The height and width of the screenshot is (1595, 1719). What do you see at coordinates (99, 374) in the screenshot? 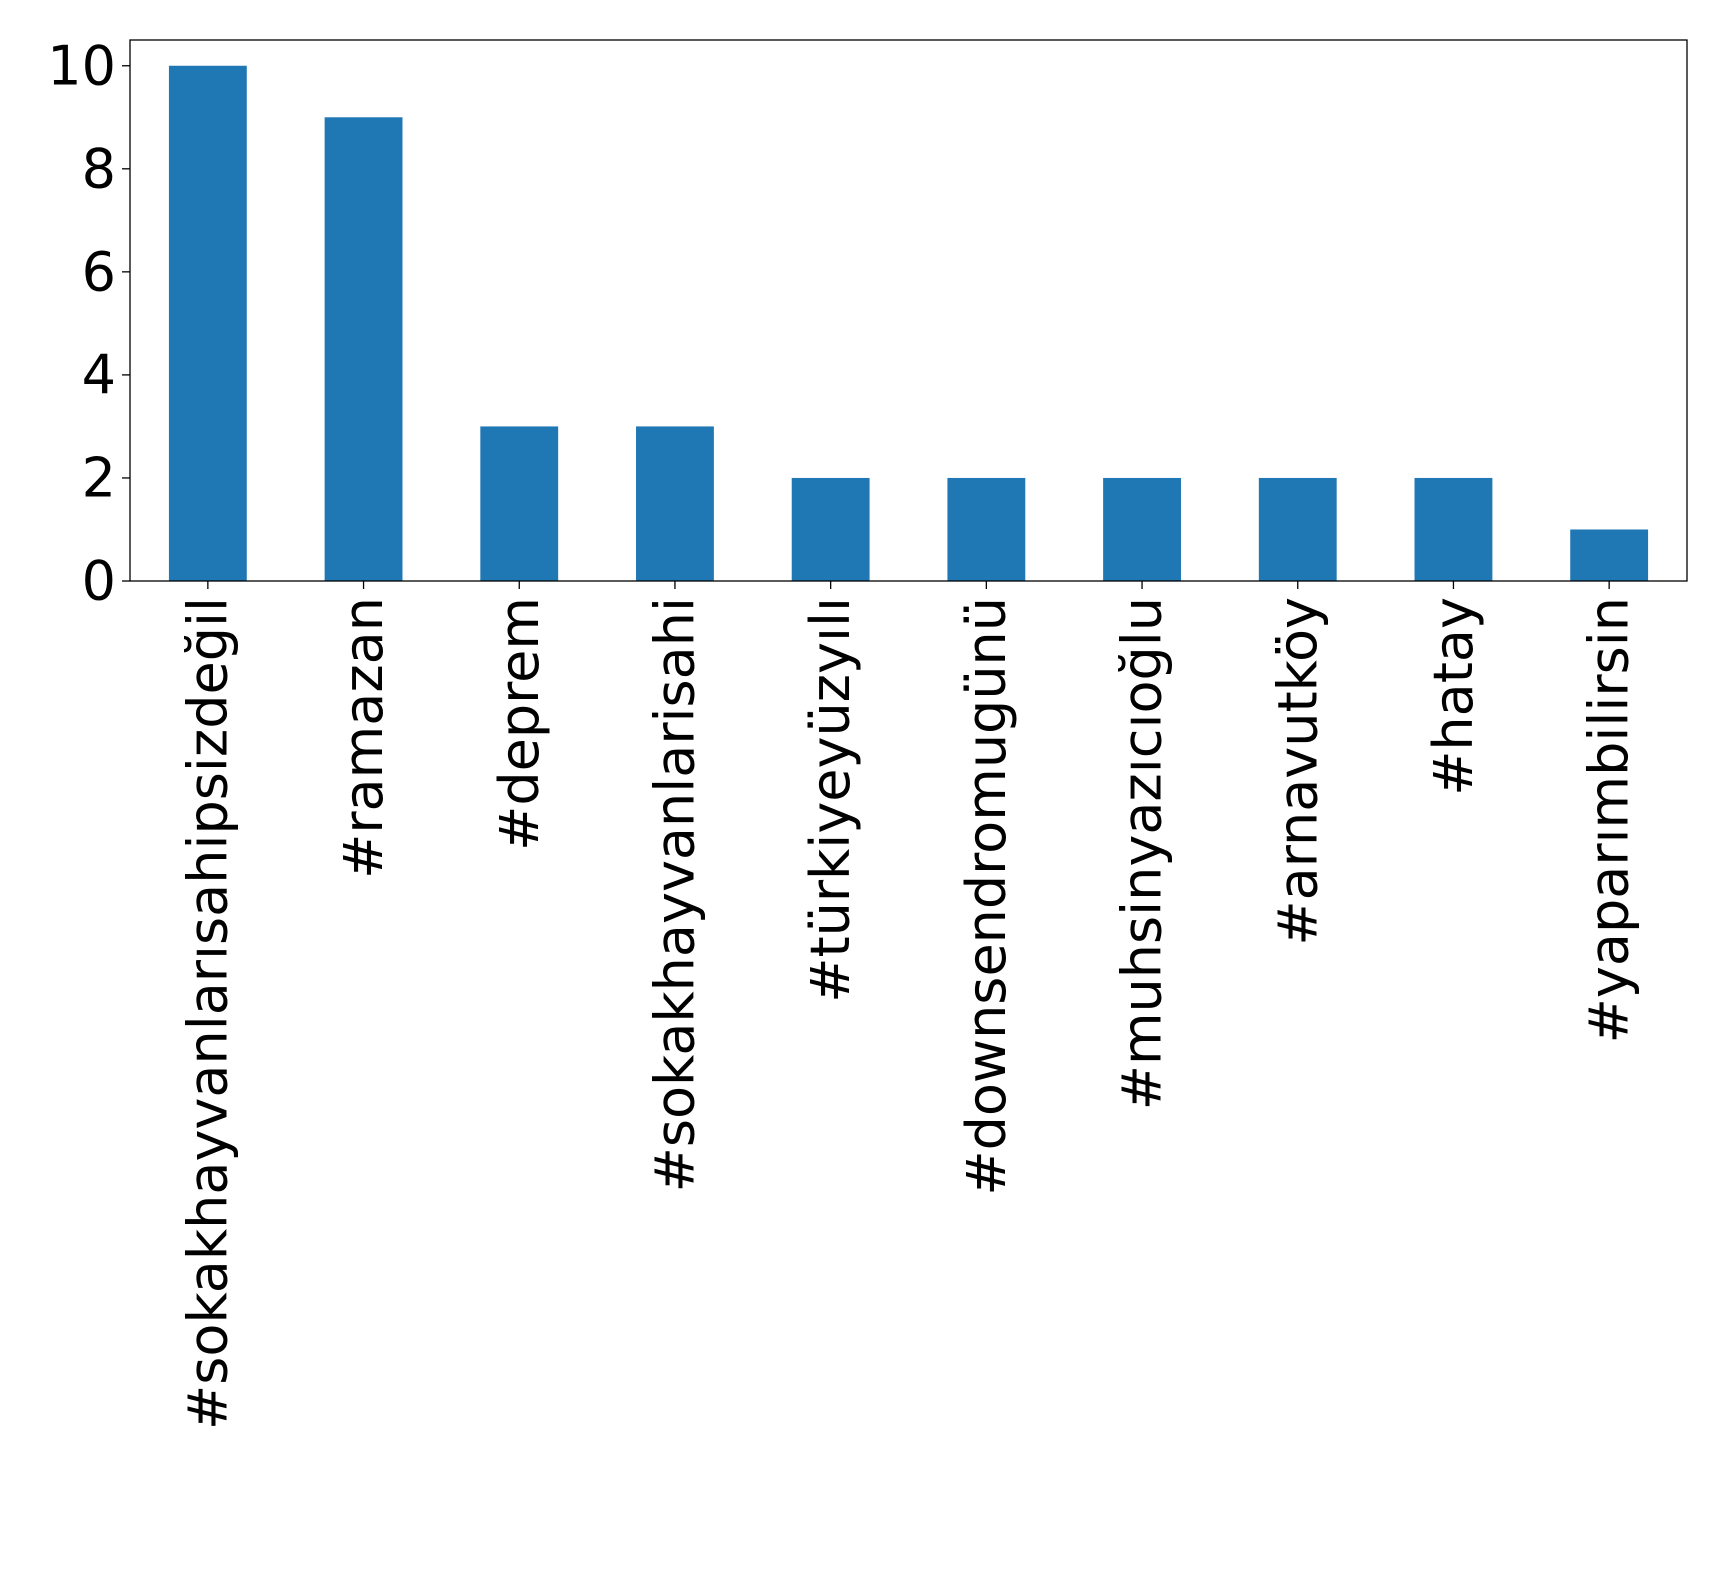
I see `y-tick-label: 4` at bounding box center [99, 374].